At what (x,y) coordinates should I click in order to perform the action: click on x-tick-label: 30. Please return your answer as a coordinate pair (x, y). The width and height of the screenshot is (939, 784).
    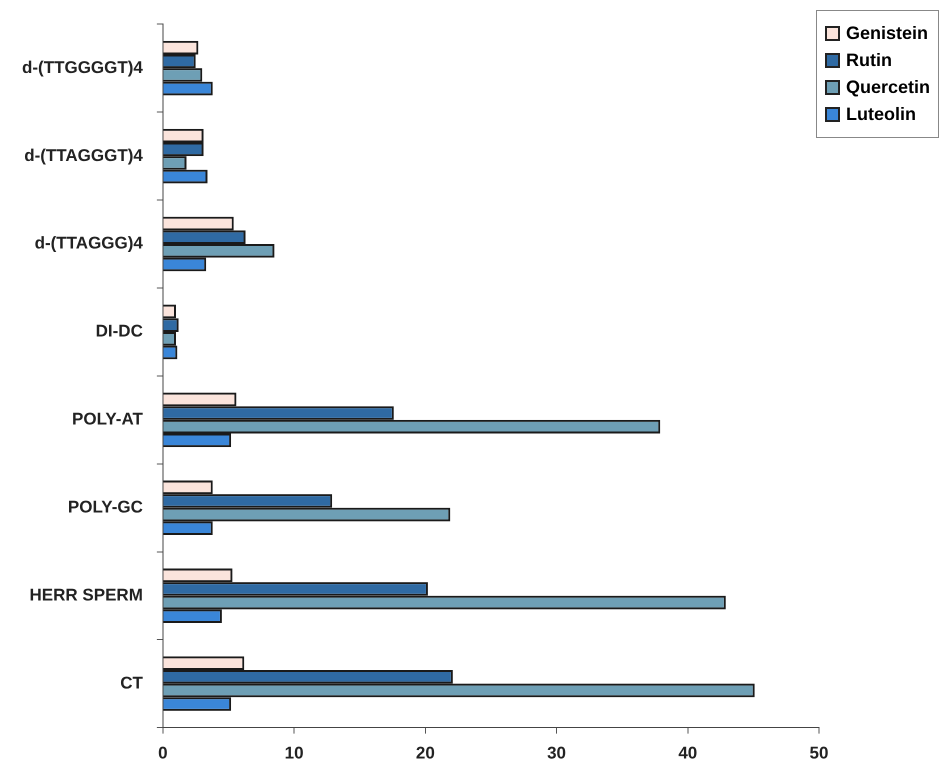
    Looking at the image, I should click on (556, 752).